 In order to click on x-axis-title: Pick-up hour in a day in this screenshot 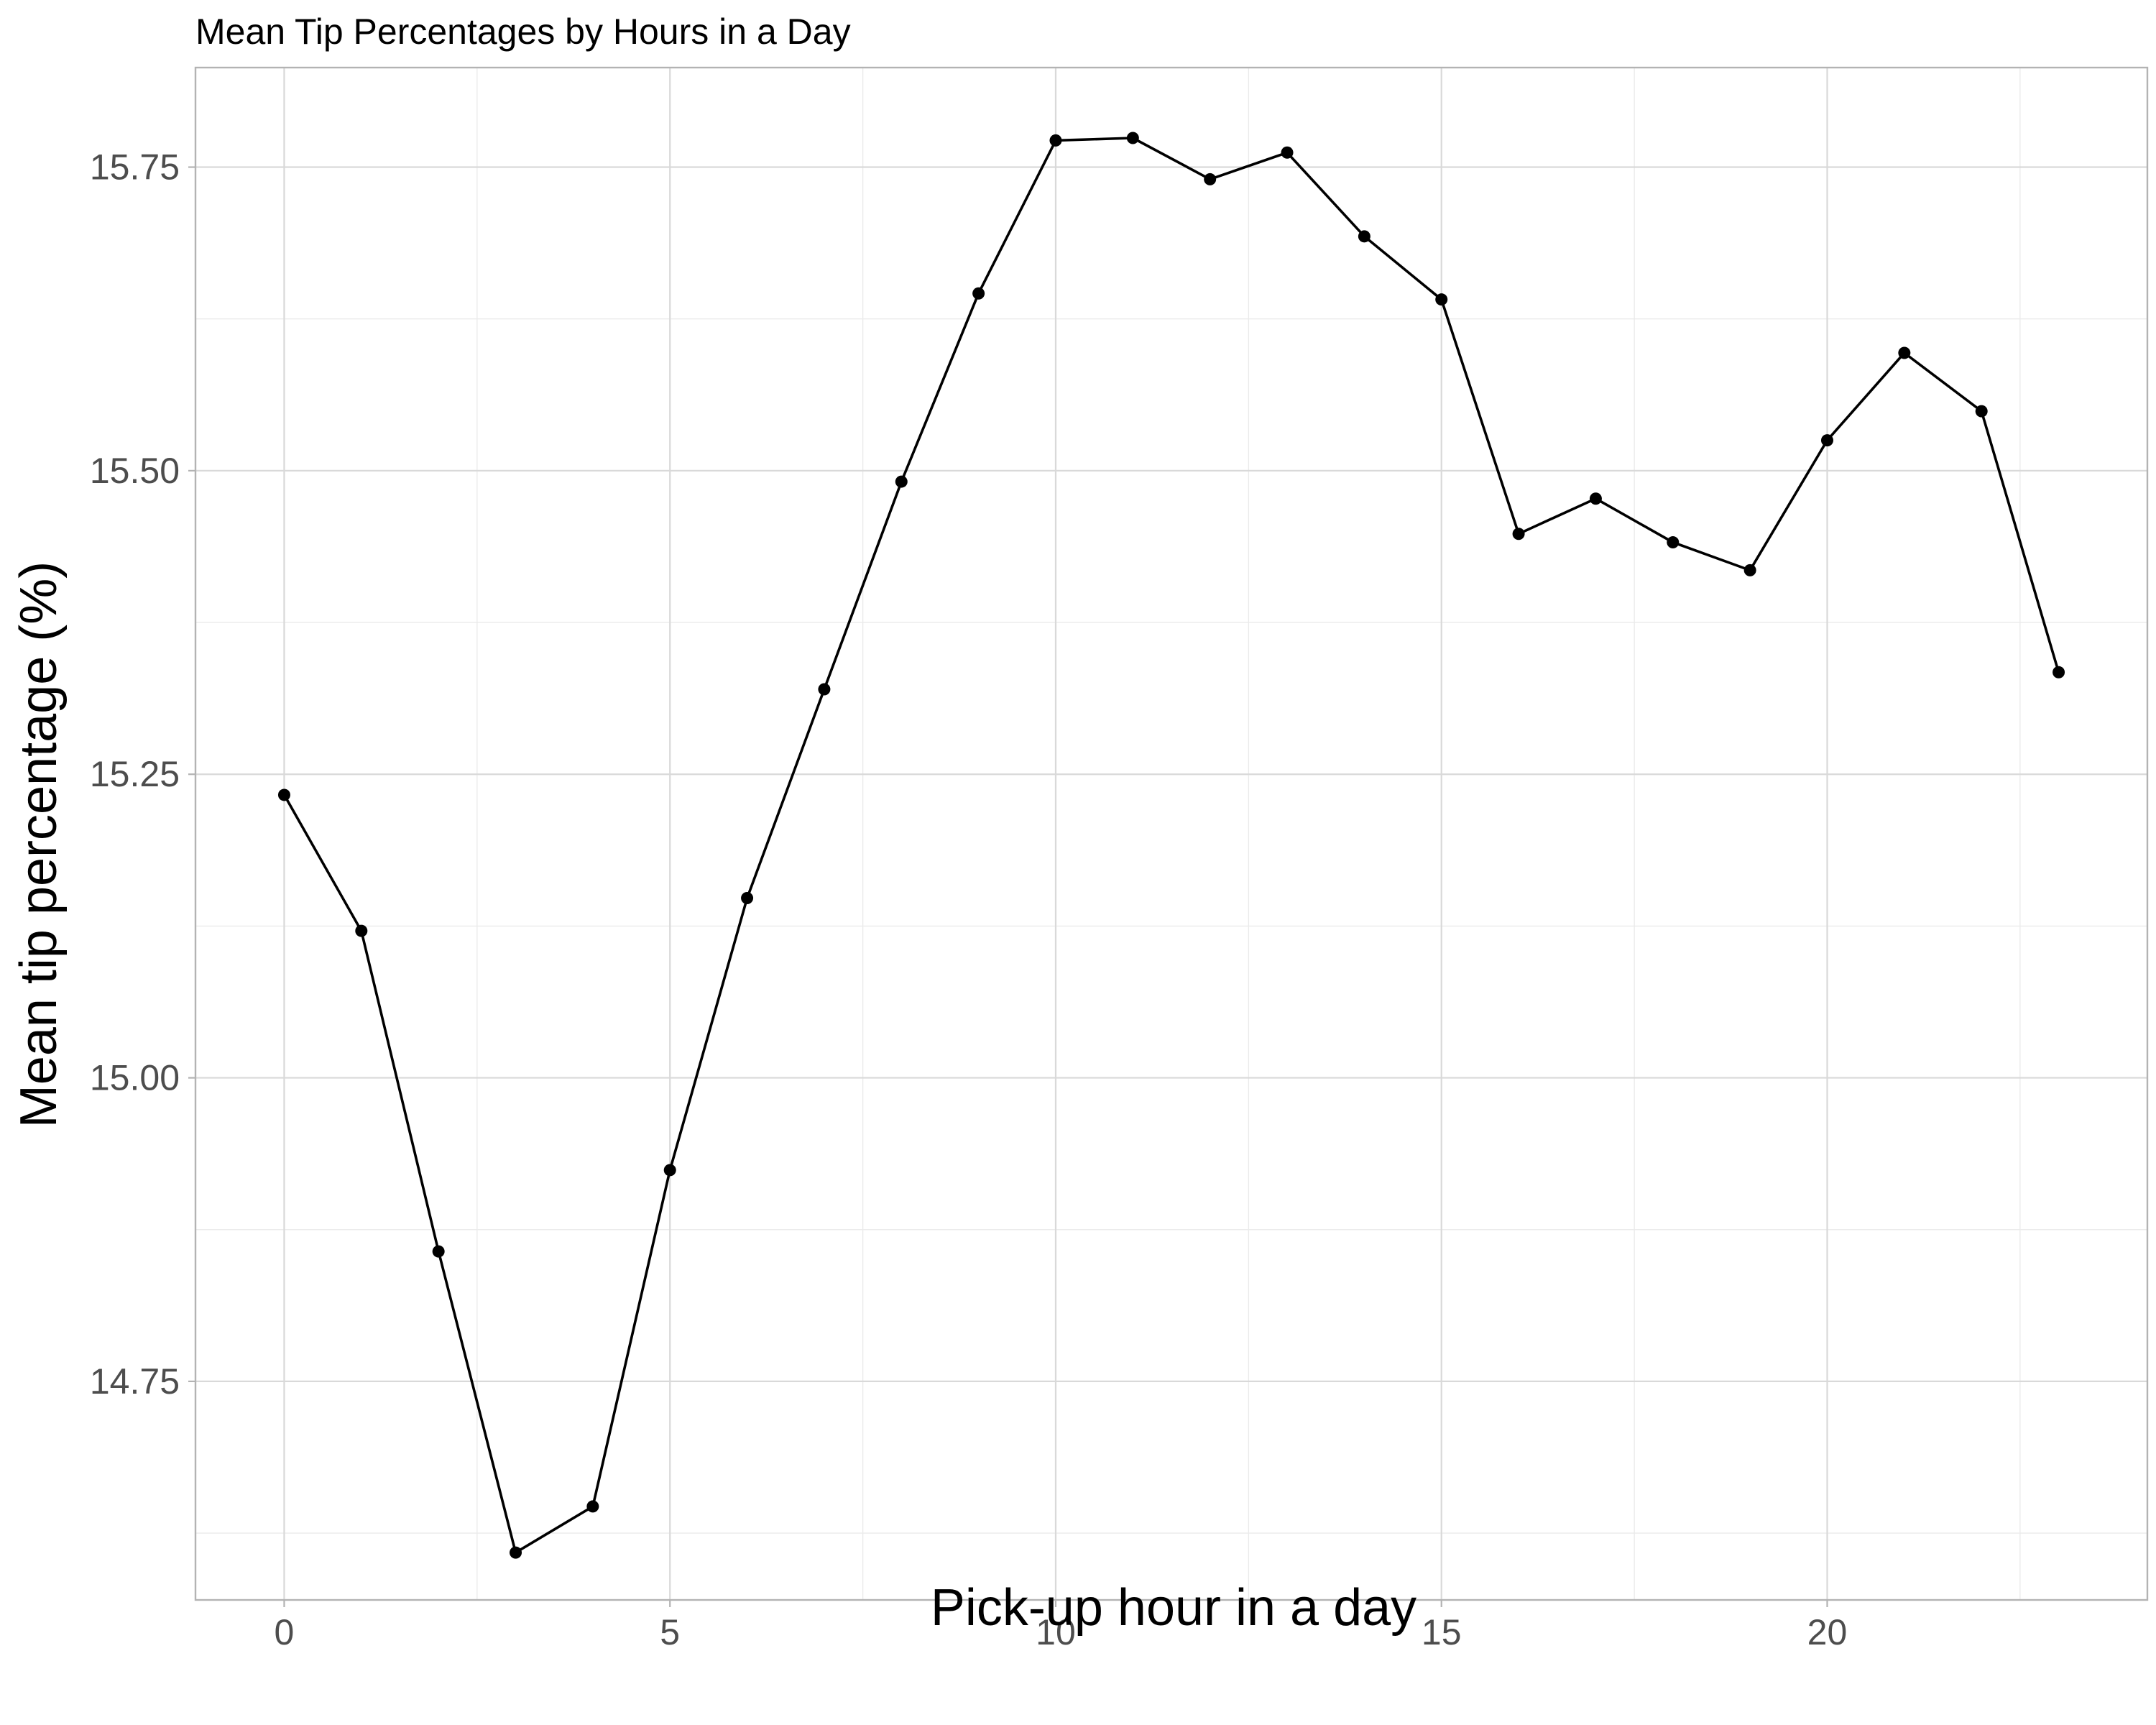, I will do `click(1173, 1608)`.